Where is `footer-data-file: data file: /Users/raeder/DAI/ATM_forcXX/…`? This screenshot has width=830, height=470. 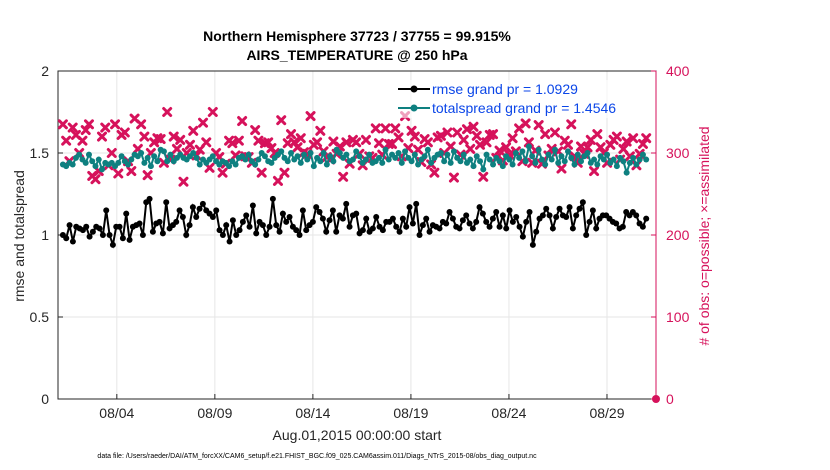 footer-data-file: data file: /Users/raeder/DAI/ATM_forcXX/… is located at coordinates (317, 456).